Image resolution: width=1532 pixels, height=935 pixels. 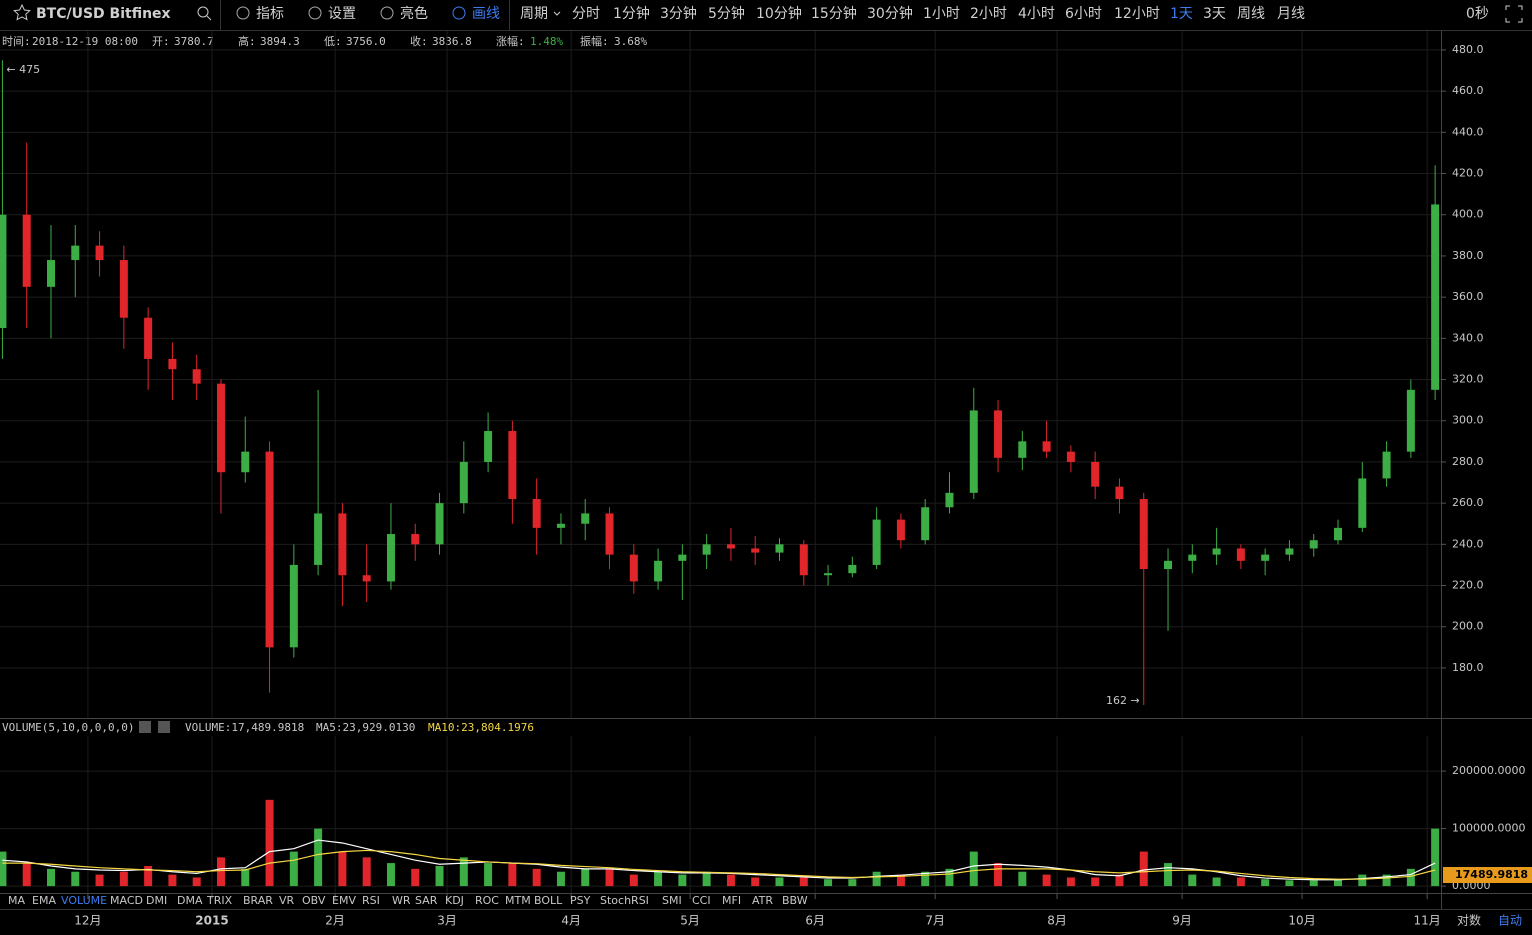 What do you see at coordinates (258, 900) in the screenshot?
I see `indicator-tab: BRAR` at bounding box center [258, 900].